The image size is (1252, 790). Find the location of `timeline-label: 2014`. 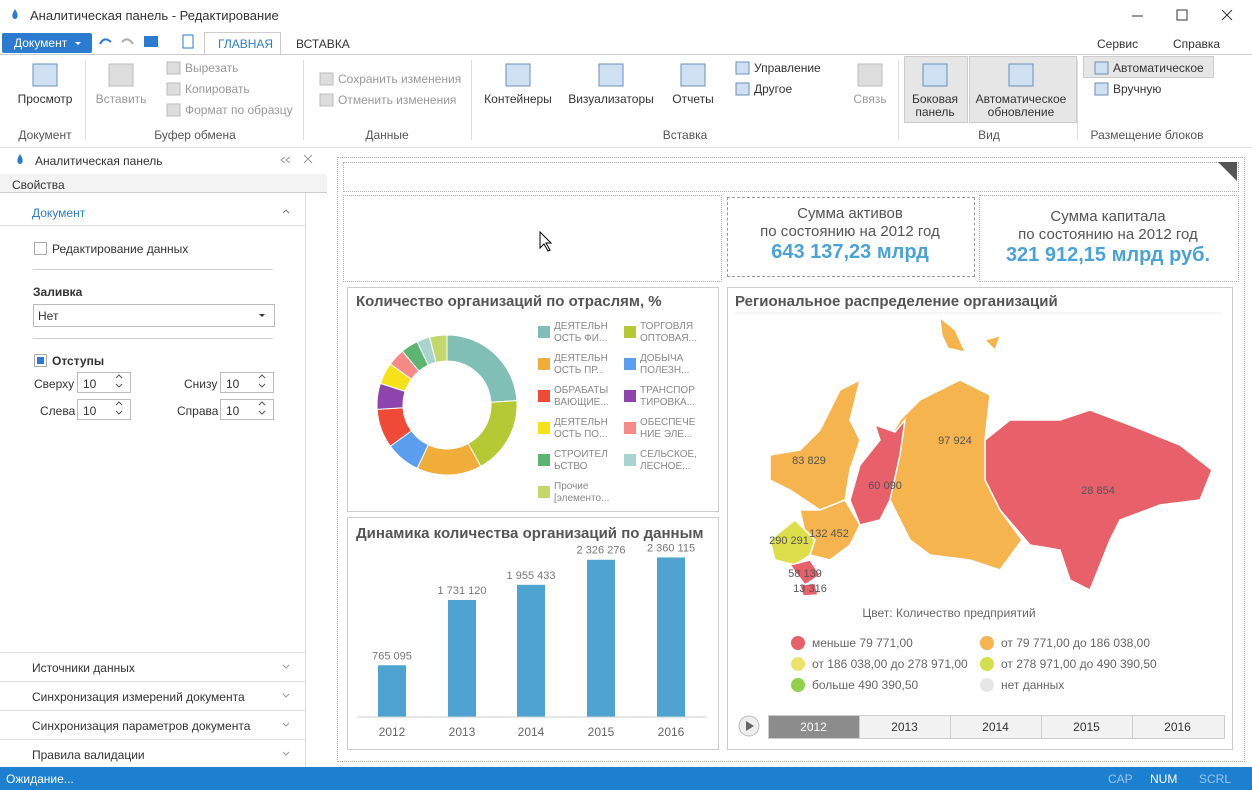

timeline-label: 2014 is located at coordinates (995, 727).